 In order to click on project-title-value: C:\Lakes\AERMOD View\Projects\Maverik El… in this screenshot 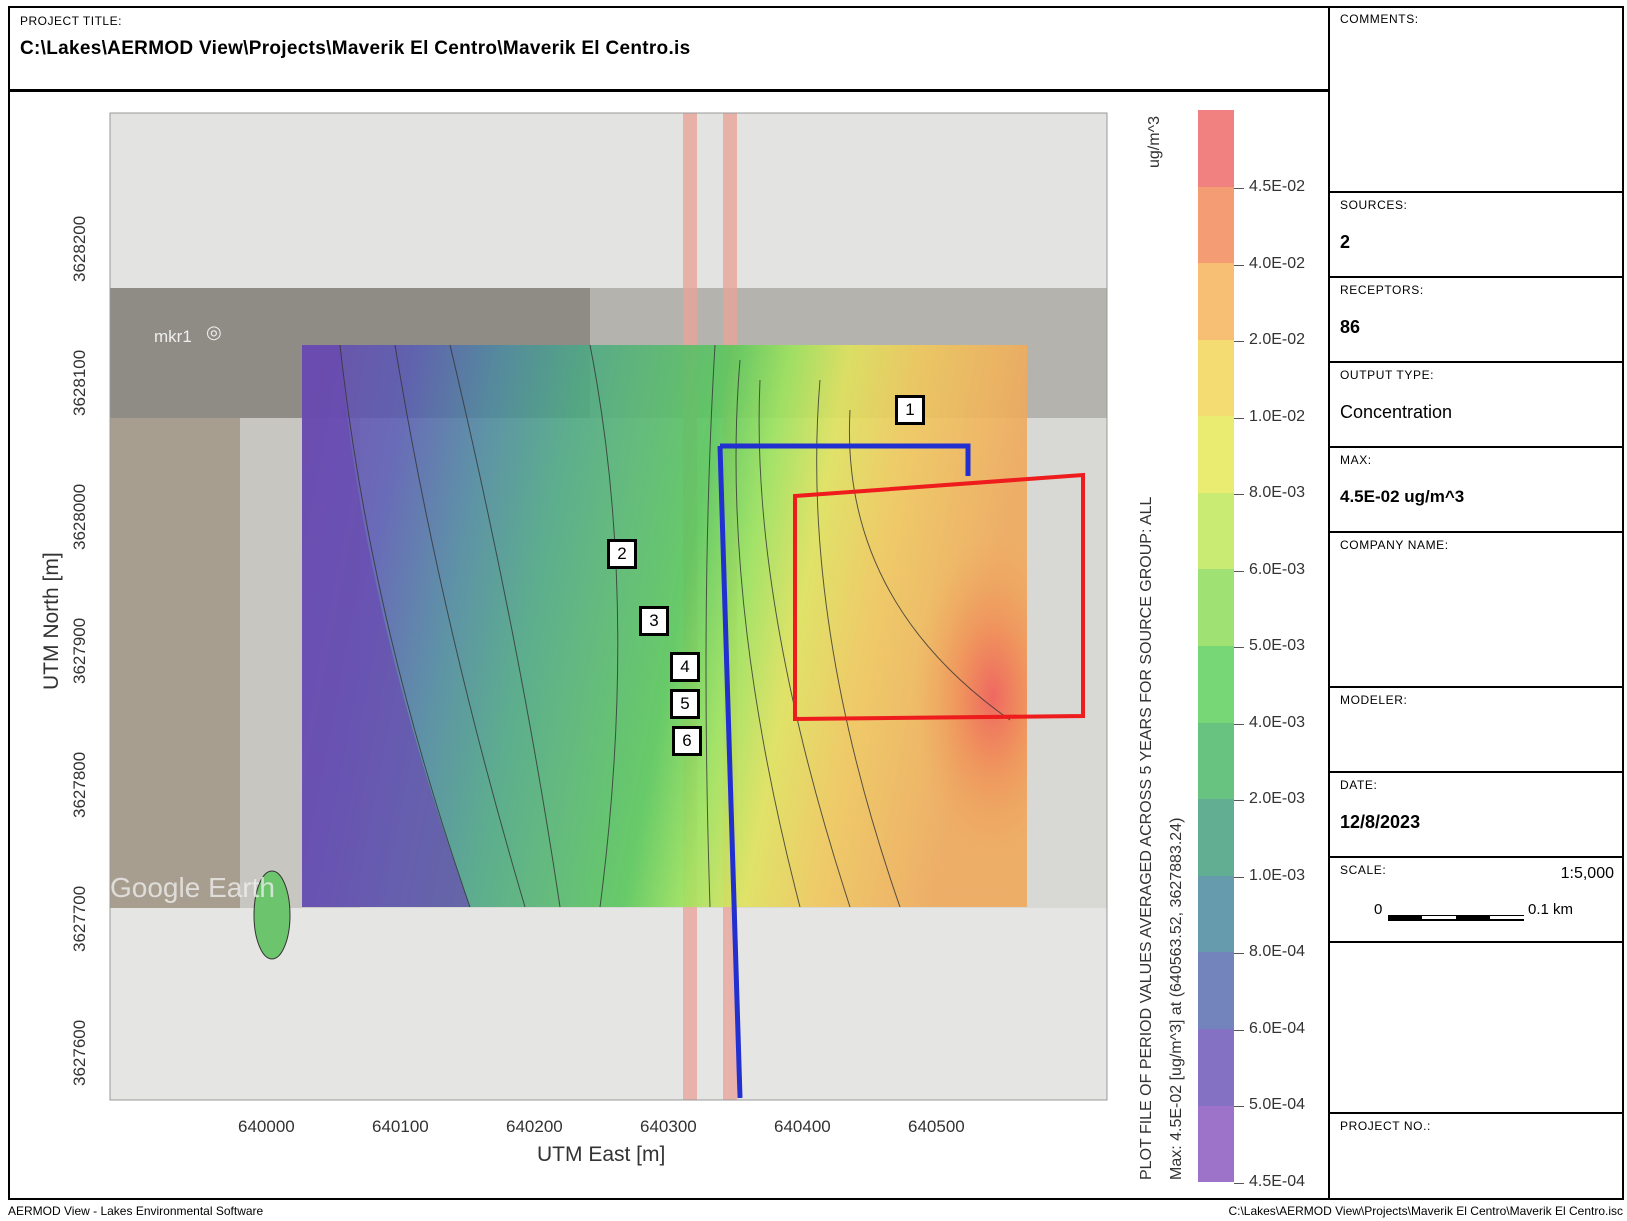, I will do `click(355, 48)`.